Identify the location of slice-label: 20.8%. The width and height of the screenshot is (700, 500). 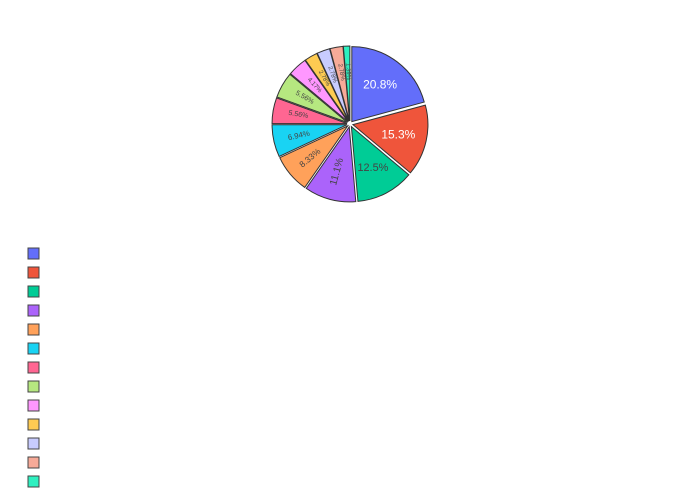
(380, 85).